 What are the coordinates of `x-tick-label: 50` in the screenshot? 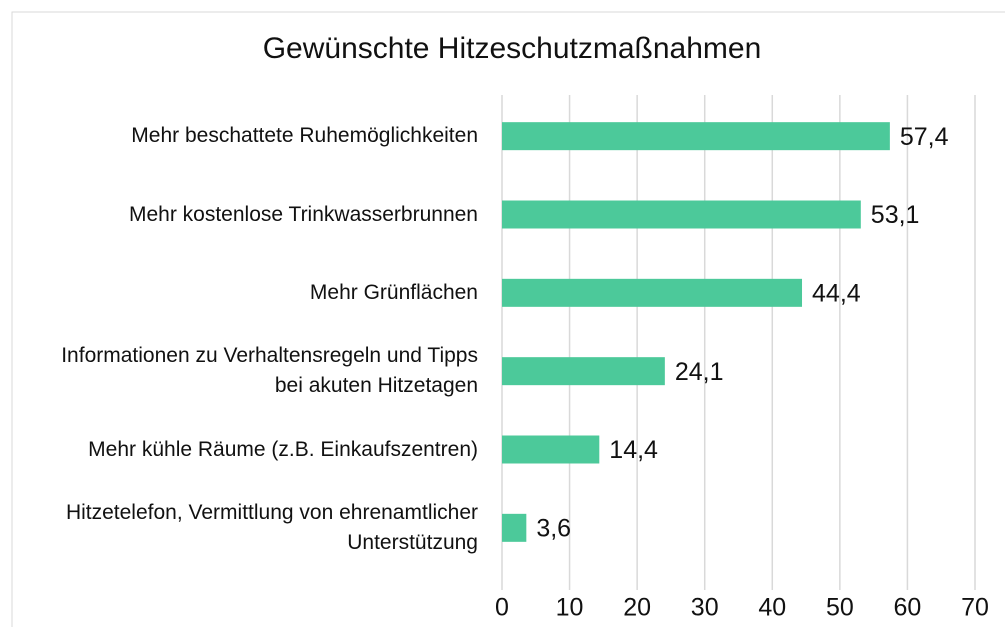 It's located at (840, 608).